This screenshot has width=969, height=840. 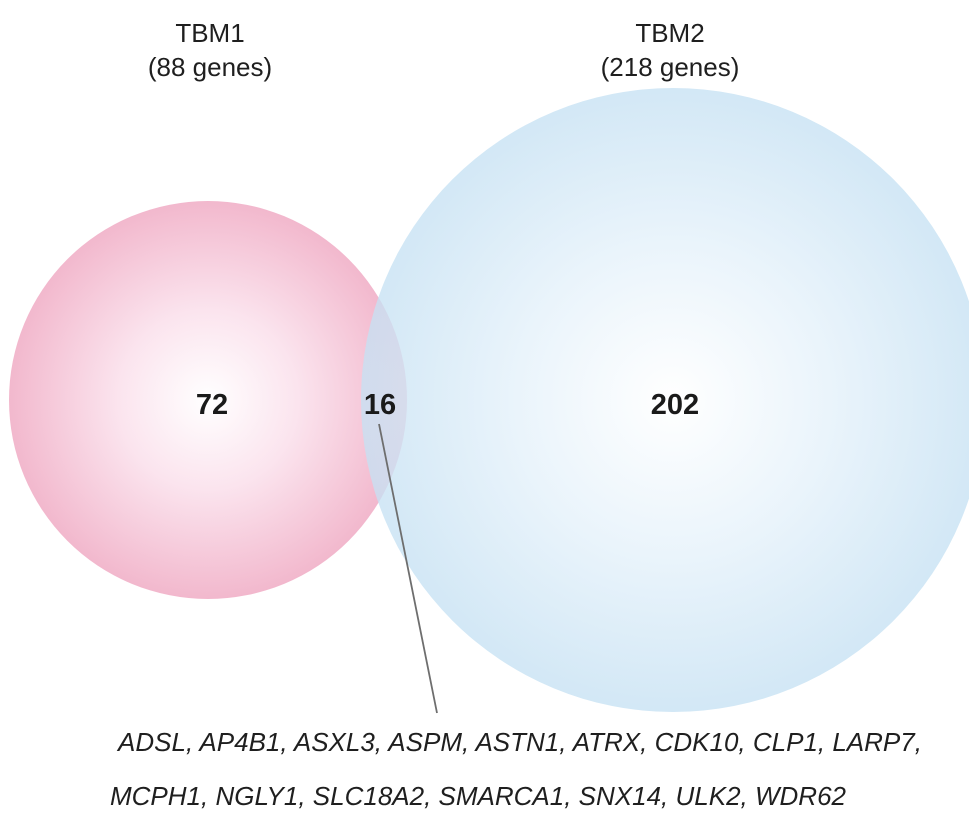 I want to click on region-count-overlap: 16, so click(x=380, y=405).